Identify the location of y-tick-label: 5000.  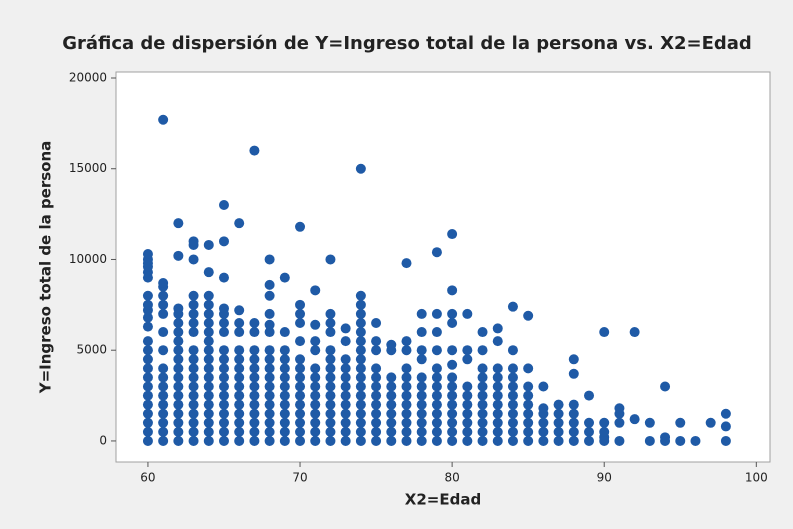
(91, 350).